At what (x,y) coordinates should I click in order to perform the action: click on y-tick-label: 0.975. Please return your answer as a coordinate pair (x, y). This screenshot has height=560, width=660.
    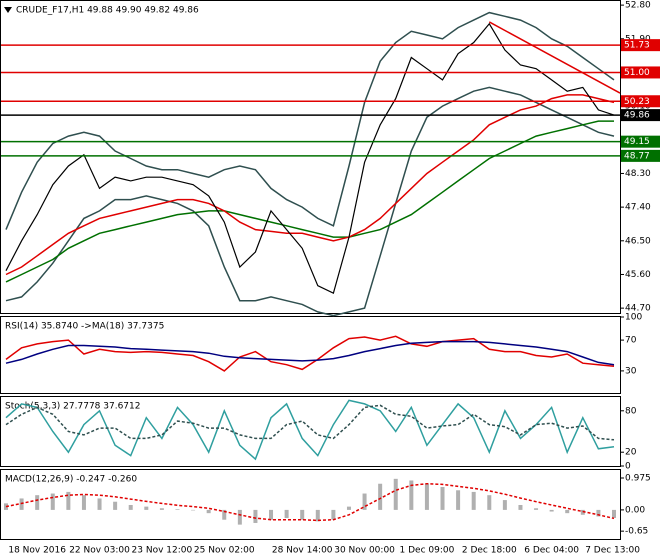
    Looking at the image, I should click on (638, 479).